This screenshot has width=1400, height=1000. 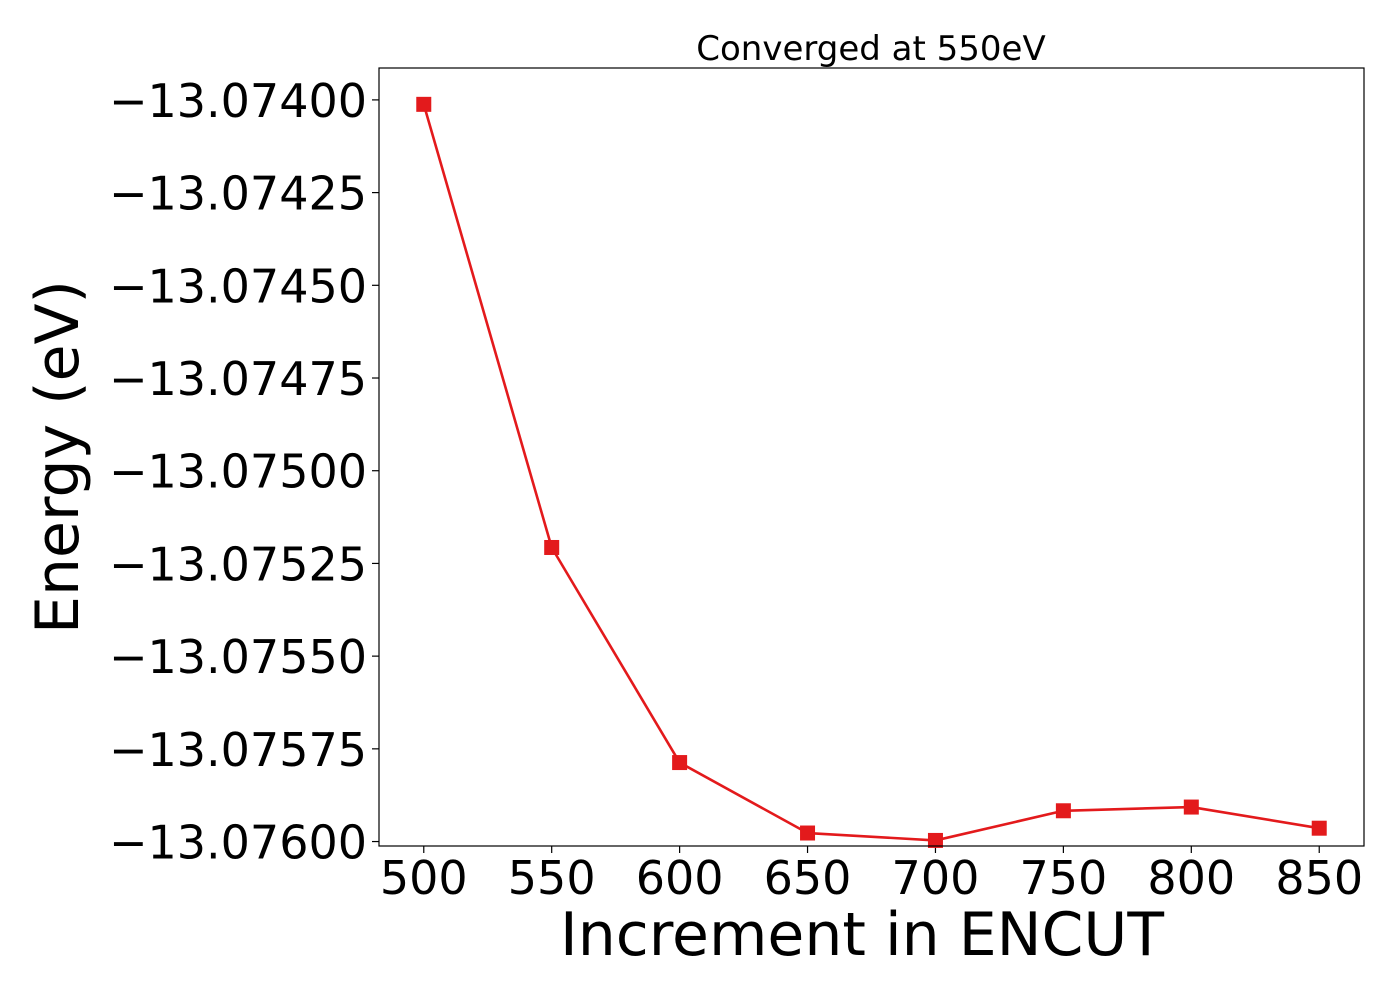 What do you see at coordinates (936, 878) in the screenshot?
I see `x-tick-label: 700` at bounding box center [936, 878].